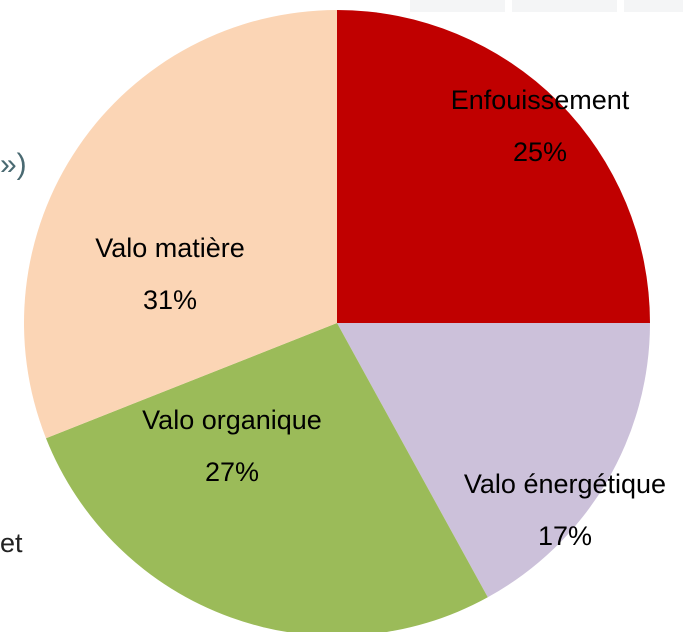 The height and width of the screenshot is (632, 683). What do you see at coordinates (540, 126) in the screenshot?
I see `slice-label: Enfouissement 25%` at bounding box center [540, 126].